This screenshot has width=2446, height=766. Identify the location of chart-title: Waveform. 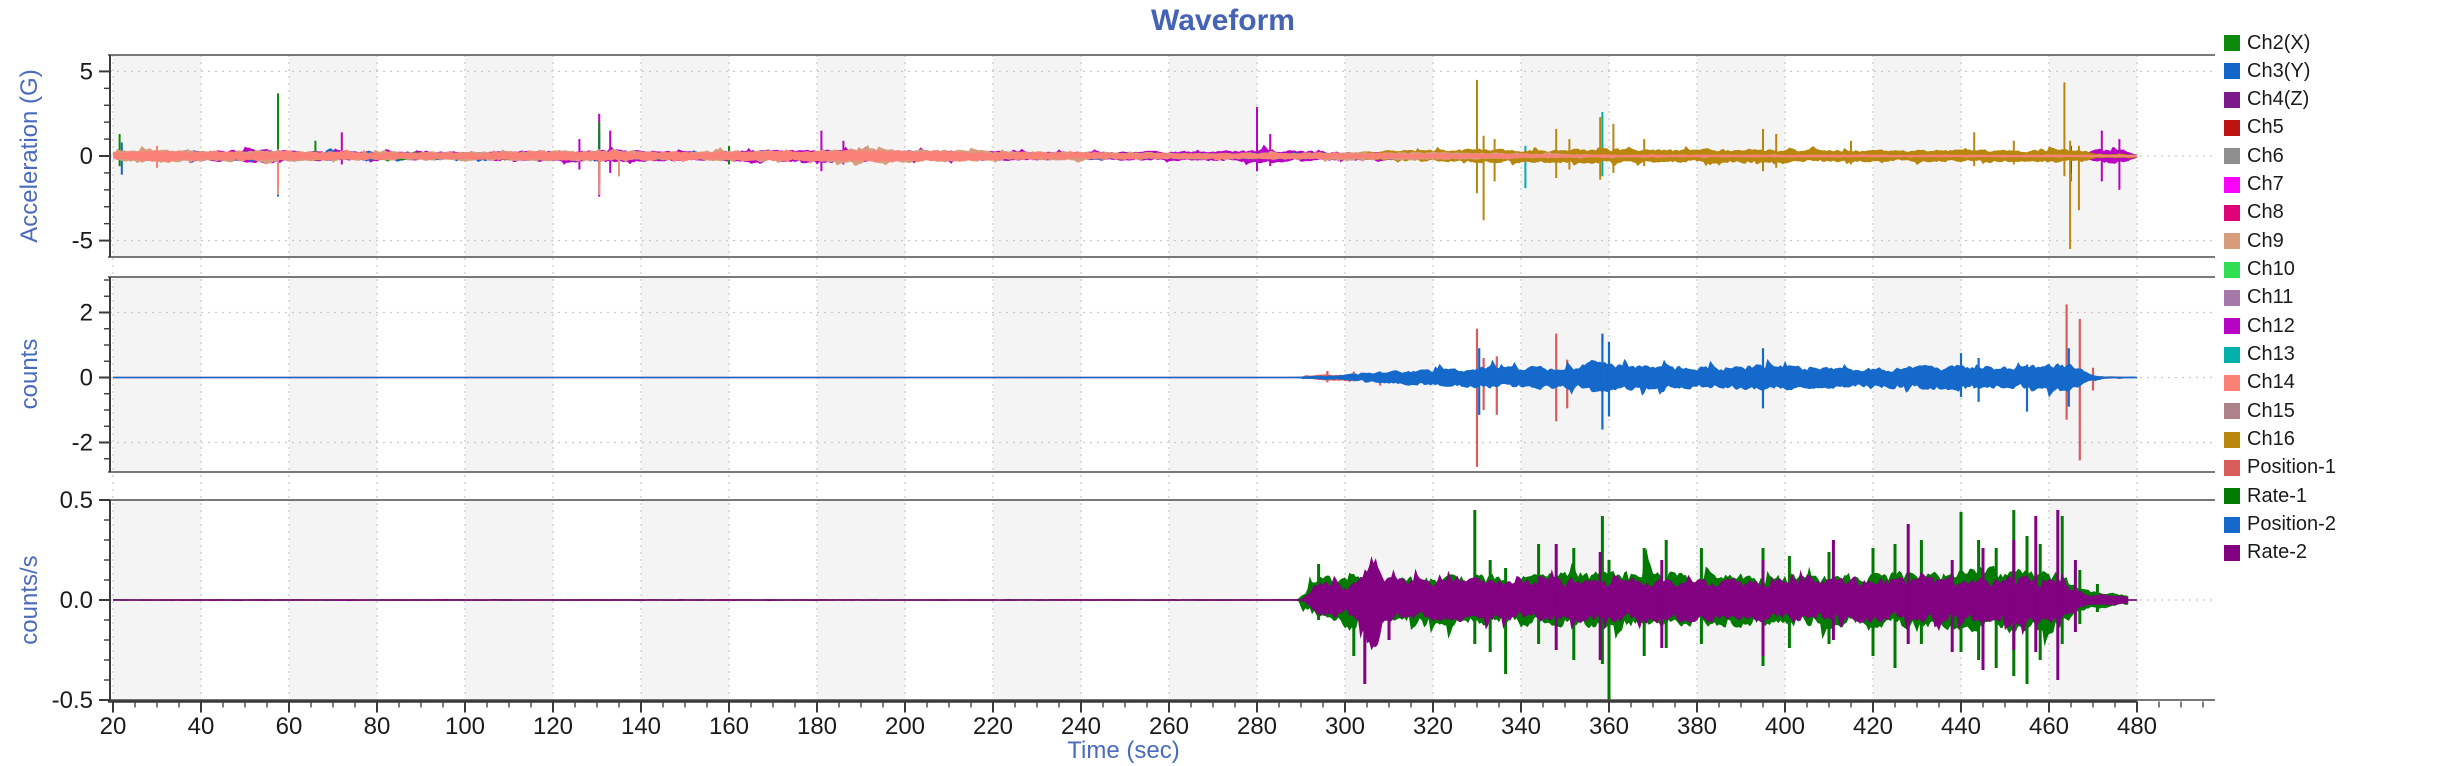
(1223, 20).